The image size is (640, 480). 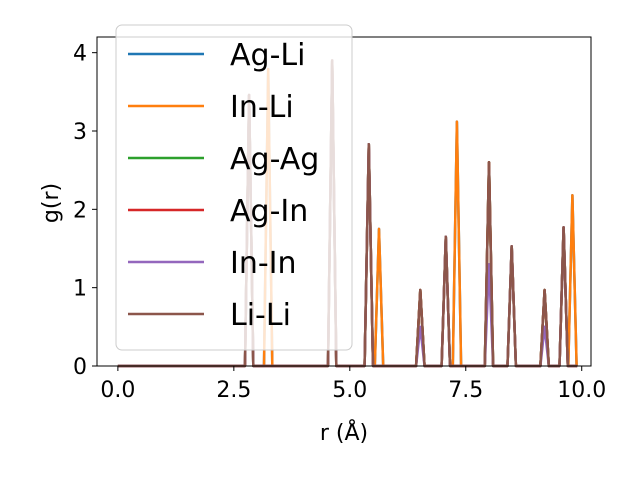 I want to click on y-tick-label: 3, so click(x=80, y=132).